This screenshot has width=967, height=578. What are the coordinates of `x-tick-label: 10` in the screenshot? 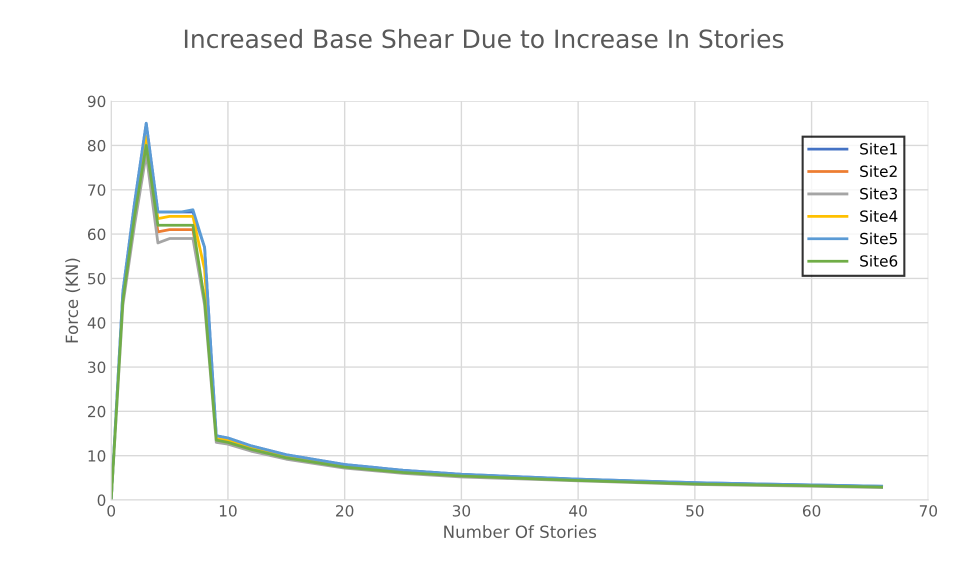 It's located at (228, 511).